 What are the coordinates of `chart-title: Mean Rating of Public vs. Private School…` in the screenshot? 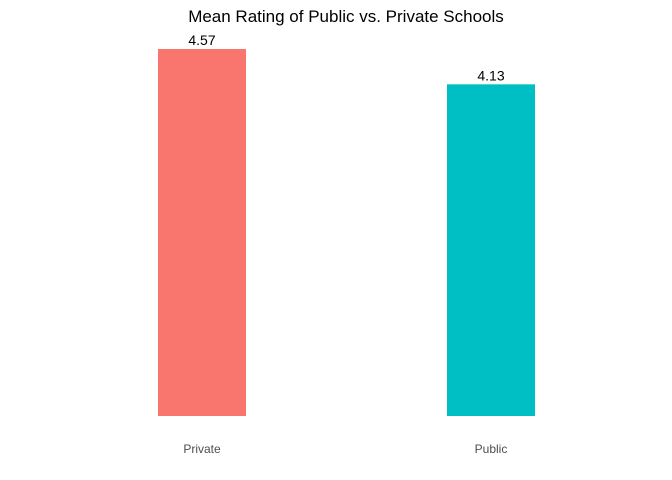 It's located at (346, 16).